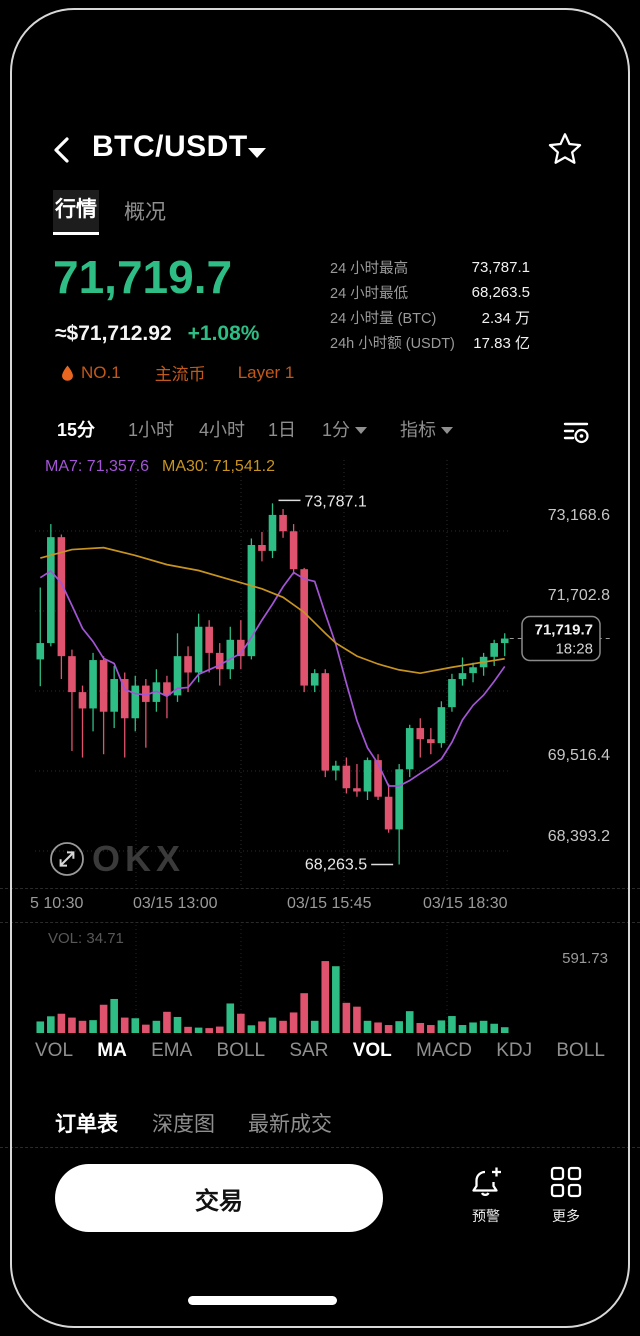 This screenshot has width=640, height=1336. Describe the element at coordinates (86, 938) in the screenshot. I see `volume-label: VOL: 34.71` at that location.